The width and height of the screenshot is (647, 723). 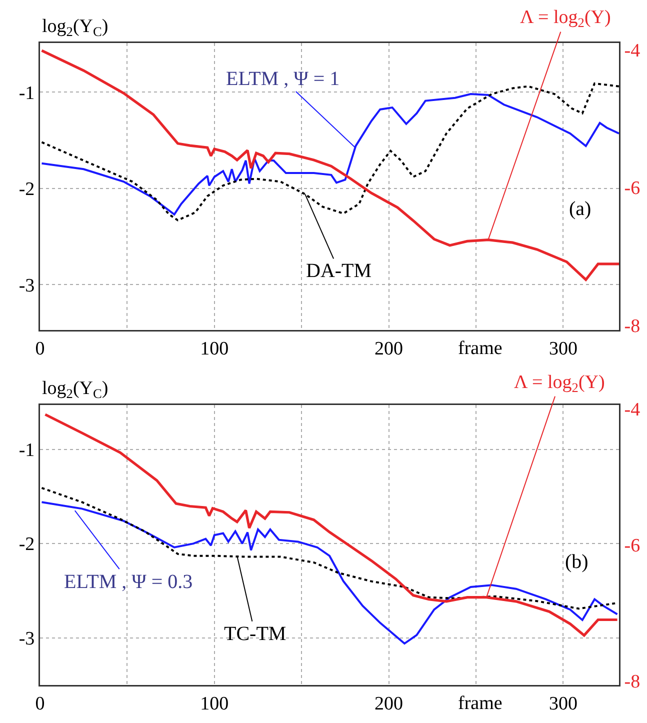 What do you see at coordinates (339, 271) in the screenshot?
I see `annotation: DA-TM` at bounding box center [339, 271].